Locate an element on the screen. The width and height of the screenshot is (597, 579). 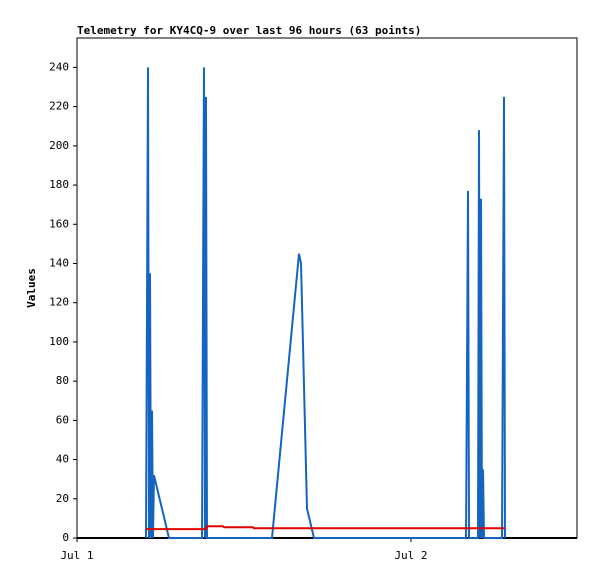
y-tick-label: 20 is located at coordinates (62, 498).